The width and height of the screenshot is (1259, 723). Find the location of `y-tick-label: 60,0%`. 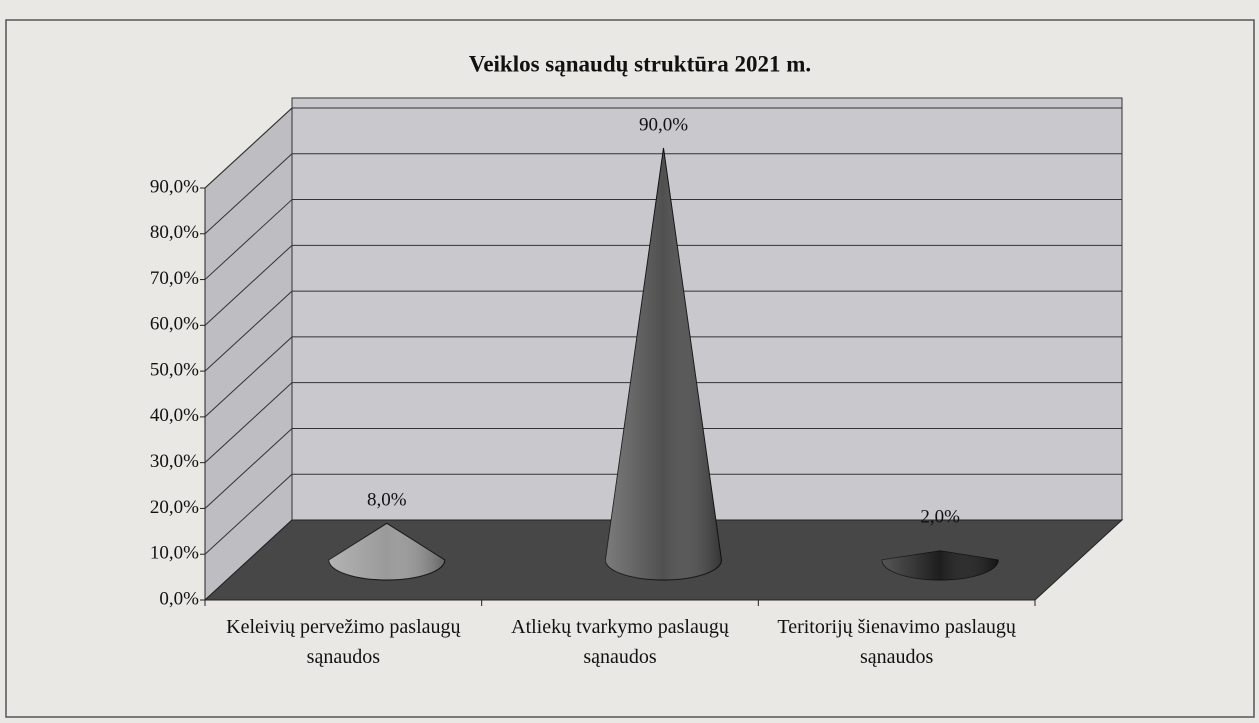

y-tick-label: 60,0% is located at coordinates (174, 324).